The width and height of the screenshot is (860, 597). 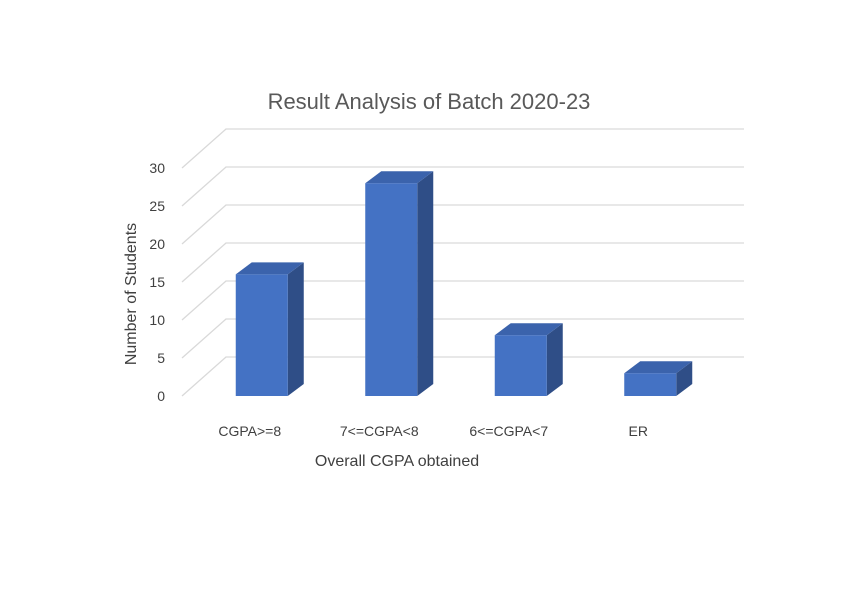 I want to click on y-tick-label: 20, so click(x=157, y=244).